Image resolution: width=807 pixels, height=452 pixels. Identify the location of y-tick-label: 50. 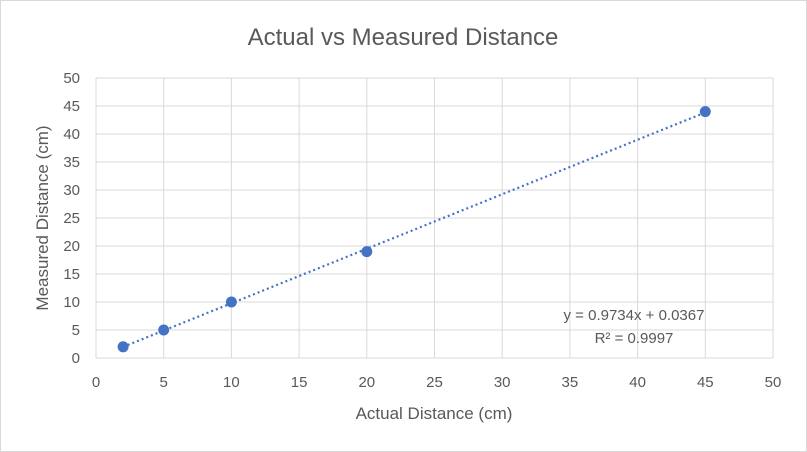
(71, 78).